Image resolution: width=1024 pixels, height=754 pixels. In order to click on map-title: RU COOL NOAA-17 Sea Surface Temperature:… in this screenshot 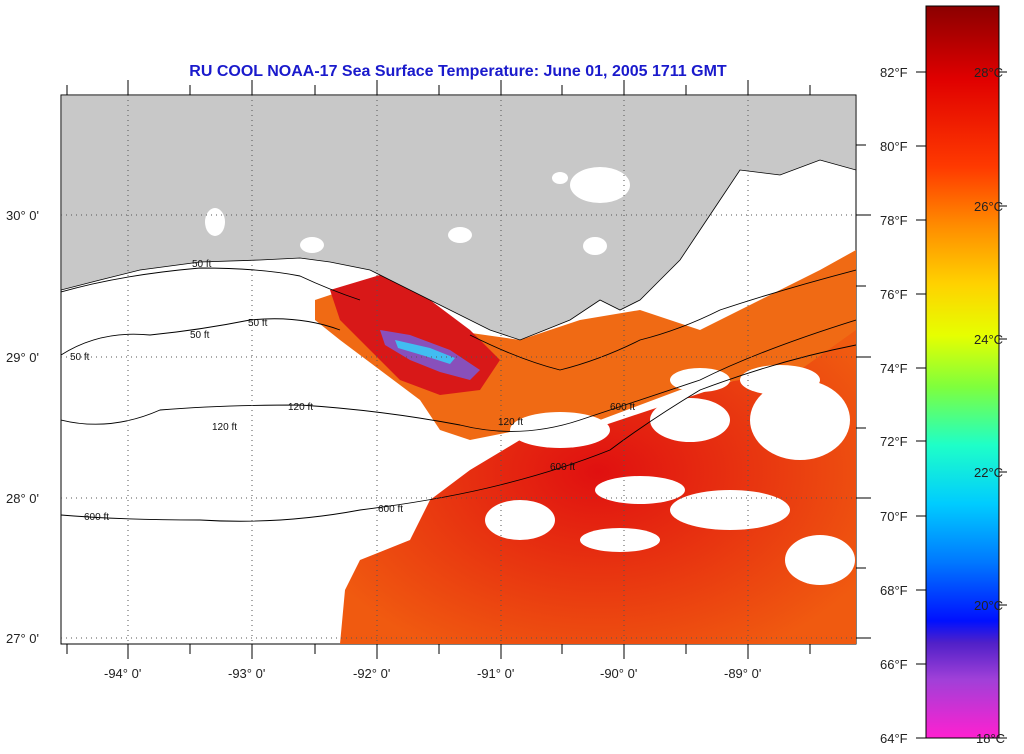, I will do `click(458, 71)`.